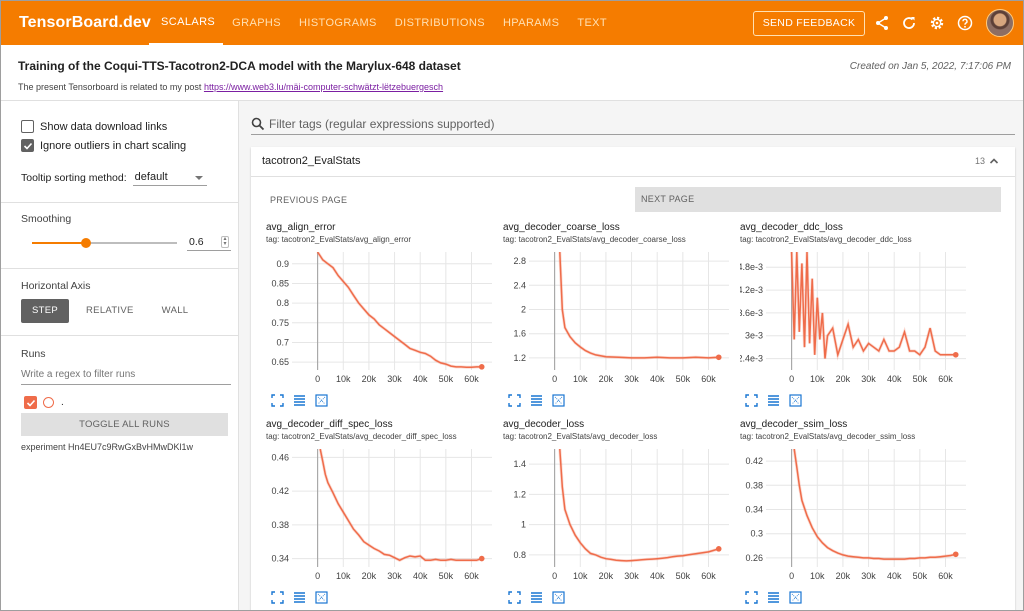 The image size is (1024, 611). What do you see at coordinates (1000, 23) in the screenshot?
I see `user-avatar` at bounding box center [1000, 23].